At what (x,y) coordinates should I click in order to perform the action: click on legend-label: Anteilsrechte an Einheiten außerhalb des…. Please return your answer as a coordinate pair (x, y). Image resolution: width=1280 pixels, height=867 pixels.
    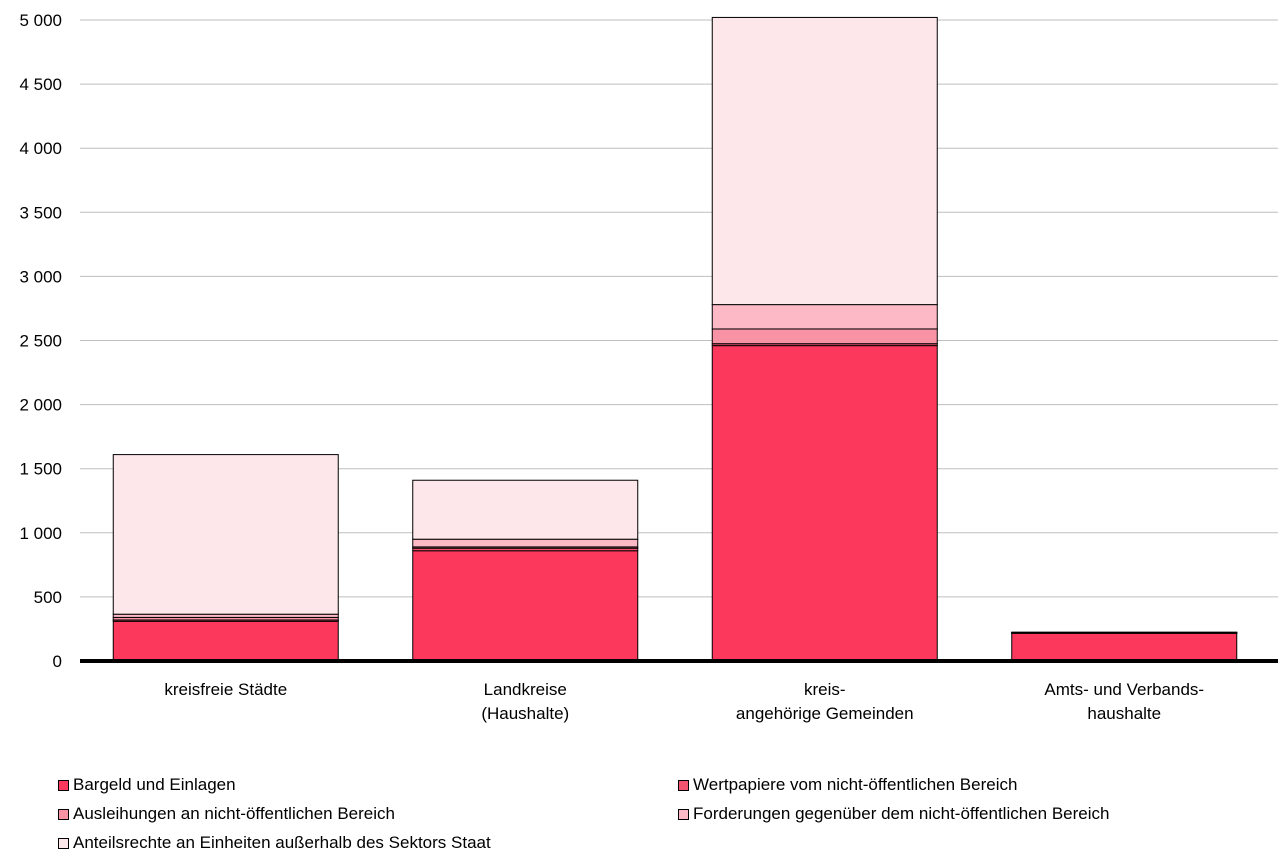
    Looking at the image, I should click on (282, 842).